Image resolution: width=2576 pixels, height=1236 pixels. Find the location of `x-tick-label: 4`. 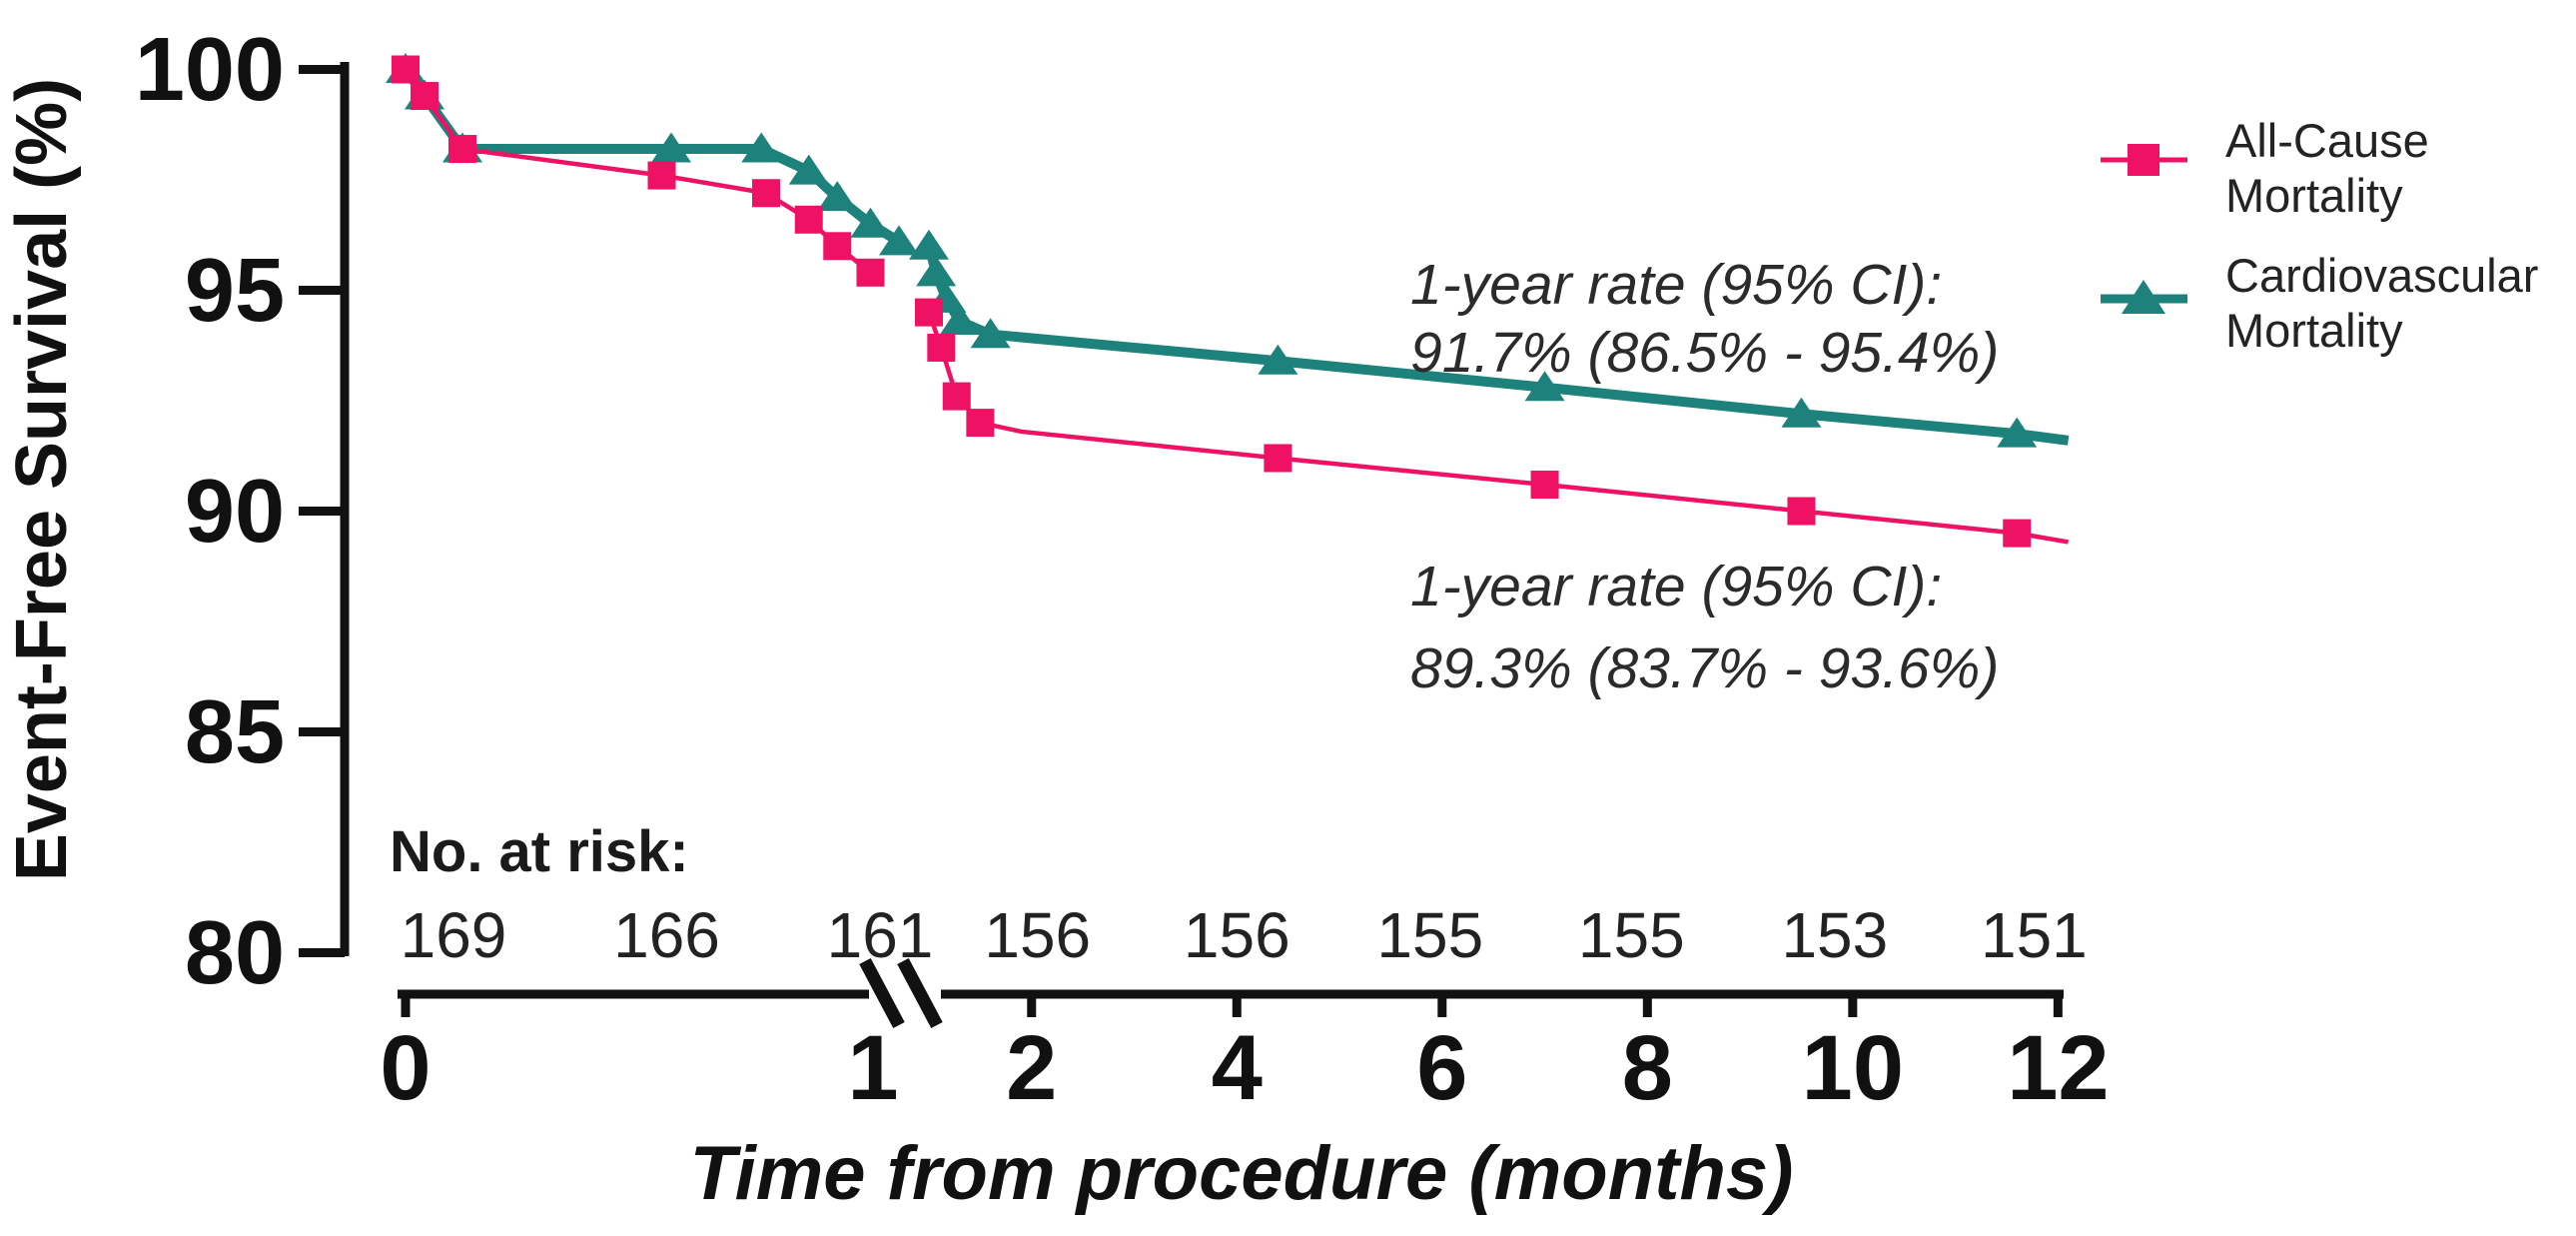

x-tick-label: 4 is located at coordinates (1237, 1068).